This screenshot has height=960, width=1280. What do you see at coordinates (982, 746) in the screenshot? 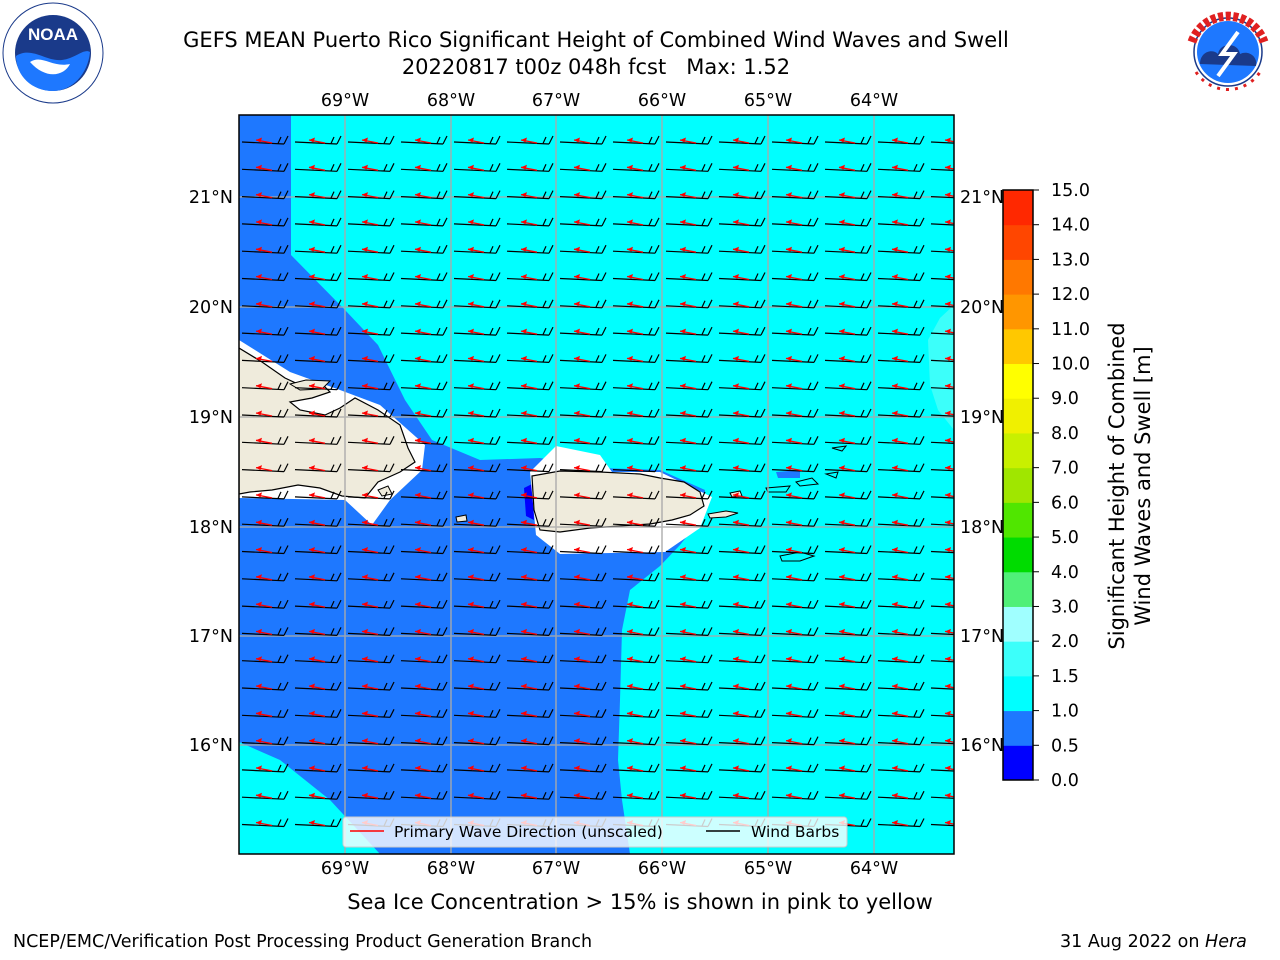
I see `lat-label-right: 16°N` at bounding box center [982, 746].